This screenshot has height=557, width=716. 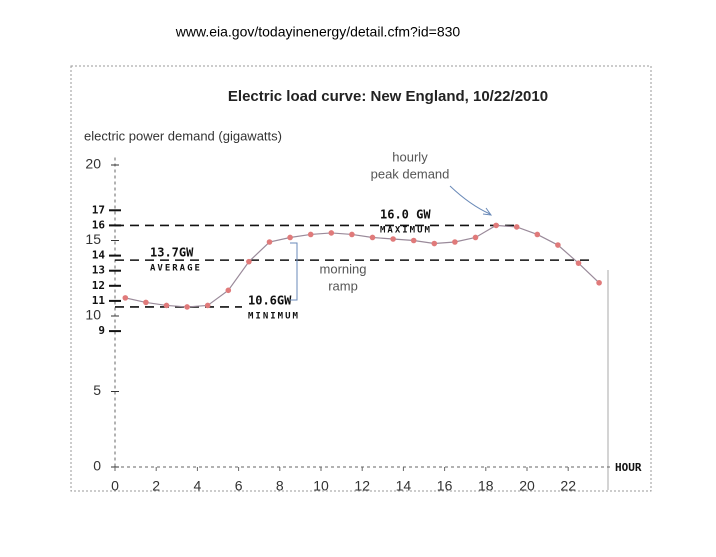 What do you see at coordinates (93, 239) in the screenshot?
I see `y-tick-label: 15` at bounding box center [93, 239].